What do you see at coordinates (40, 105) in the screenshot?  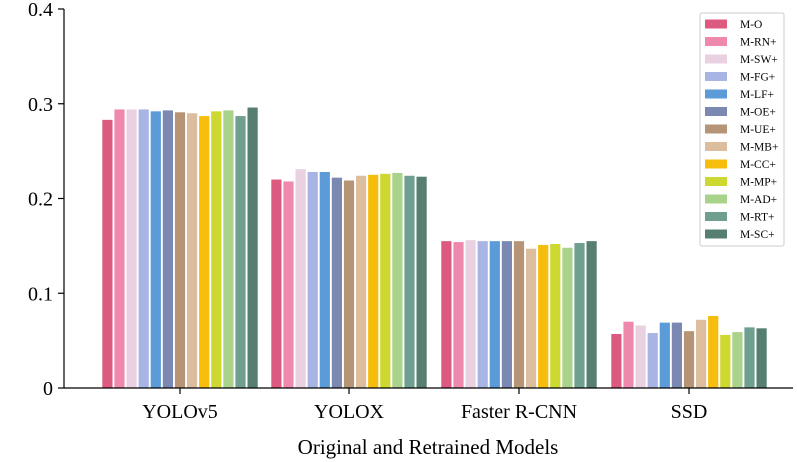 I see `y-tick-label: 0.3` at bounding box center [40, 105].